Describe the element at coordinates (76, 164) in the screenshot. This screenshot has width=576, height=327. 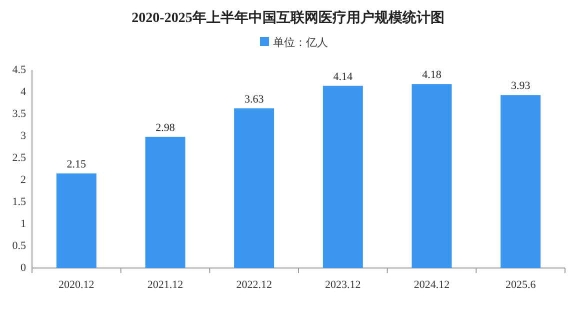
I see `data-label: 2.15` at that location.